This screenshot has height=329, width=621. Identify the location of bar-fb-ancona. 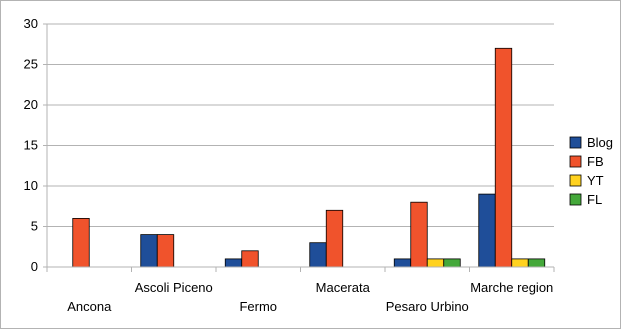
(81, 242).